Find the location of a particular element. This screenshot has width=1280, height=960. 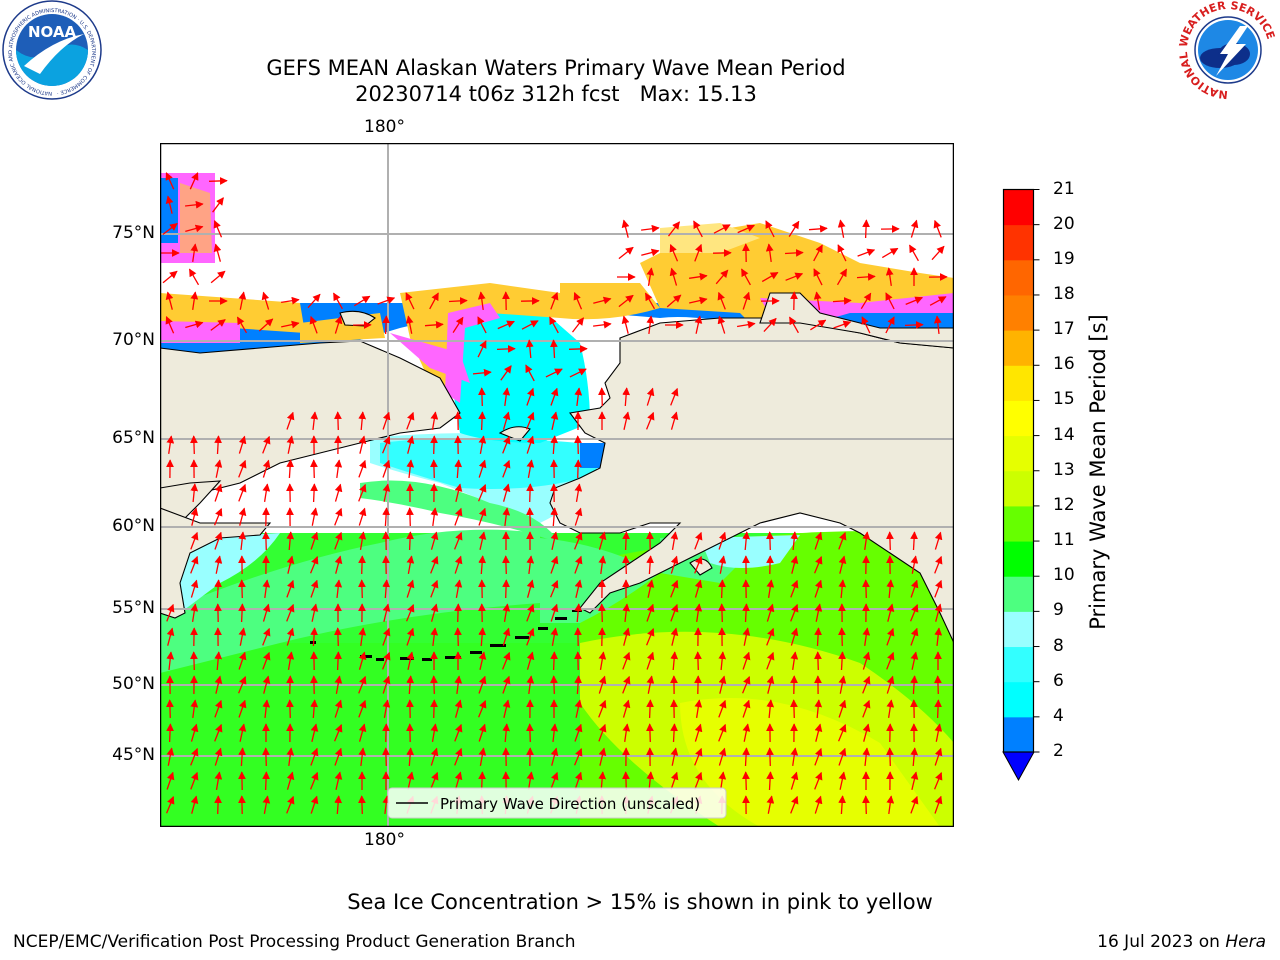

colorbar-label-20: 20 is located at coordinates (1064, 223).